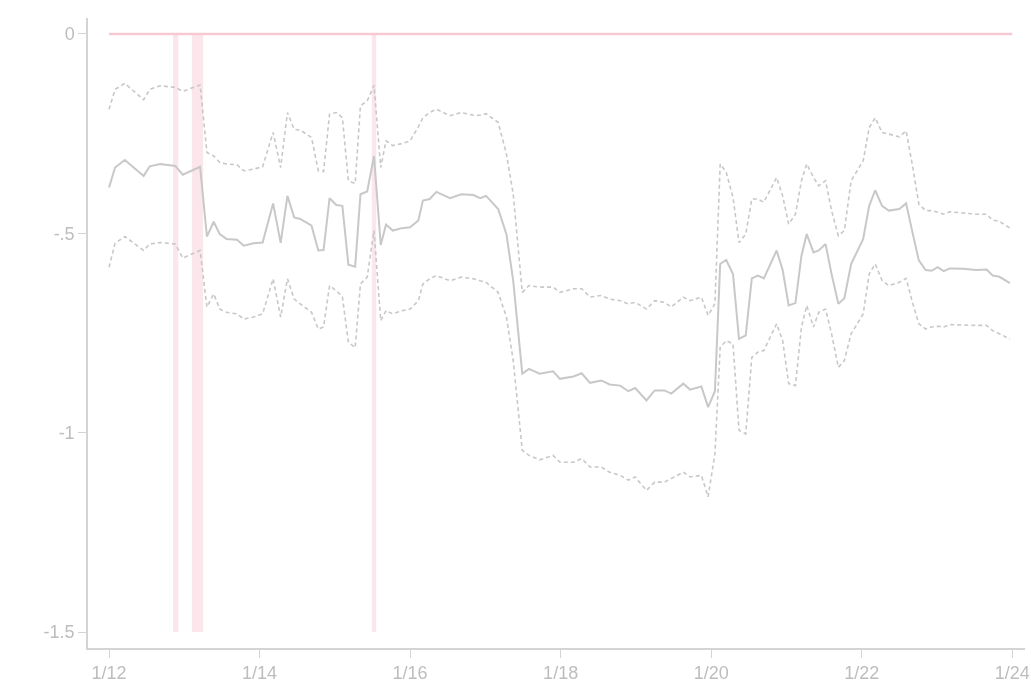  Describe the element at coordinates (69, 34) in the screenshot. I see `y-tick-label: 0` at that location.